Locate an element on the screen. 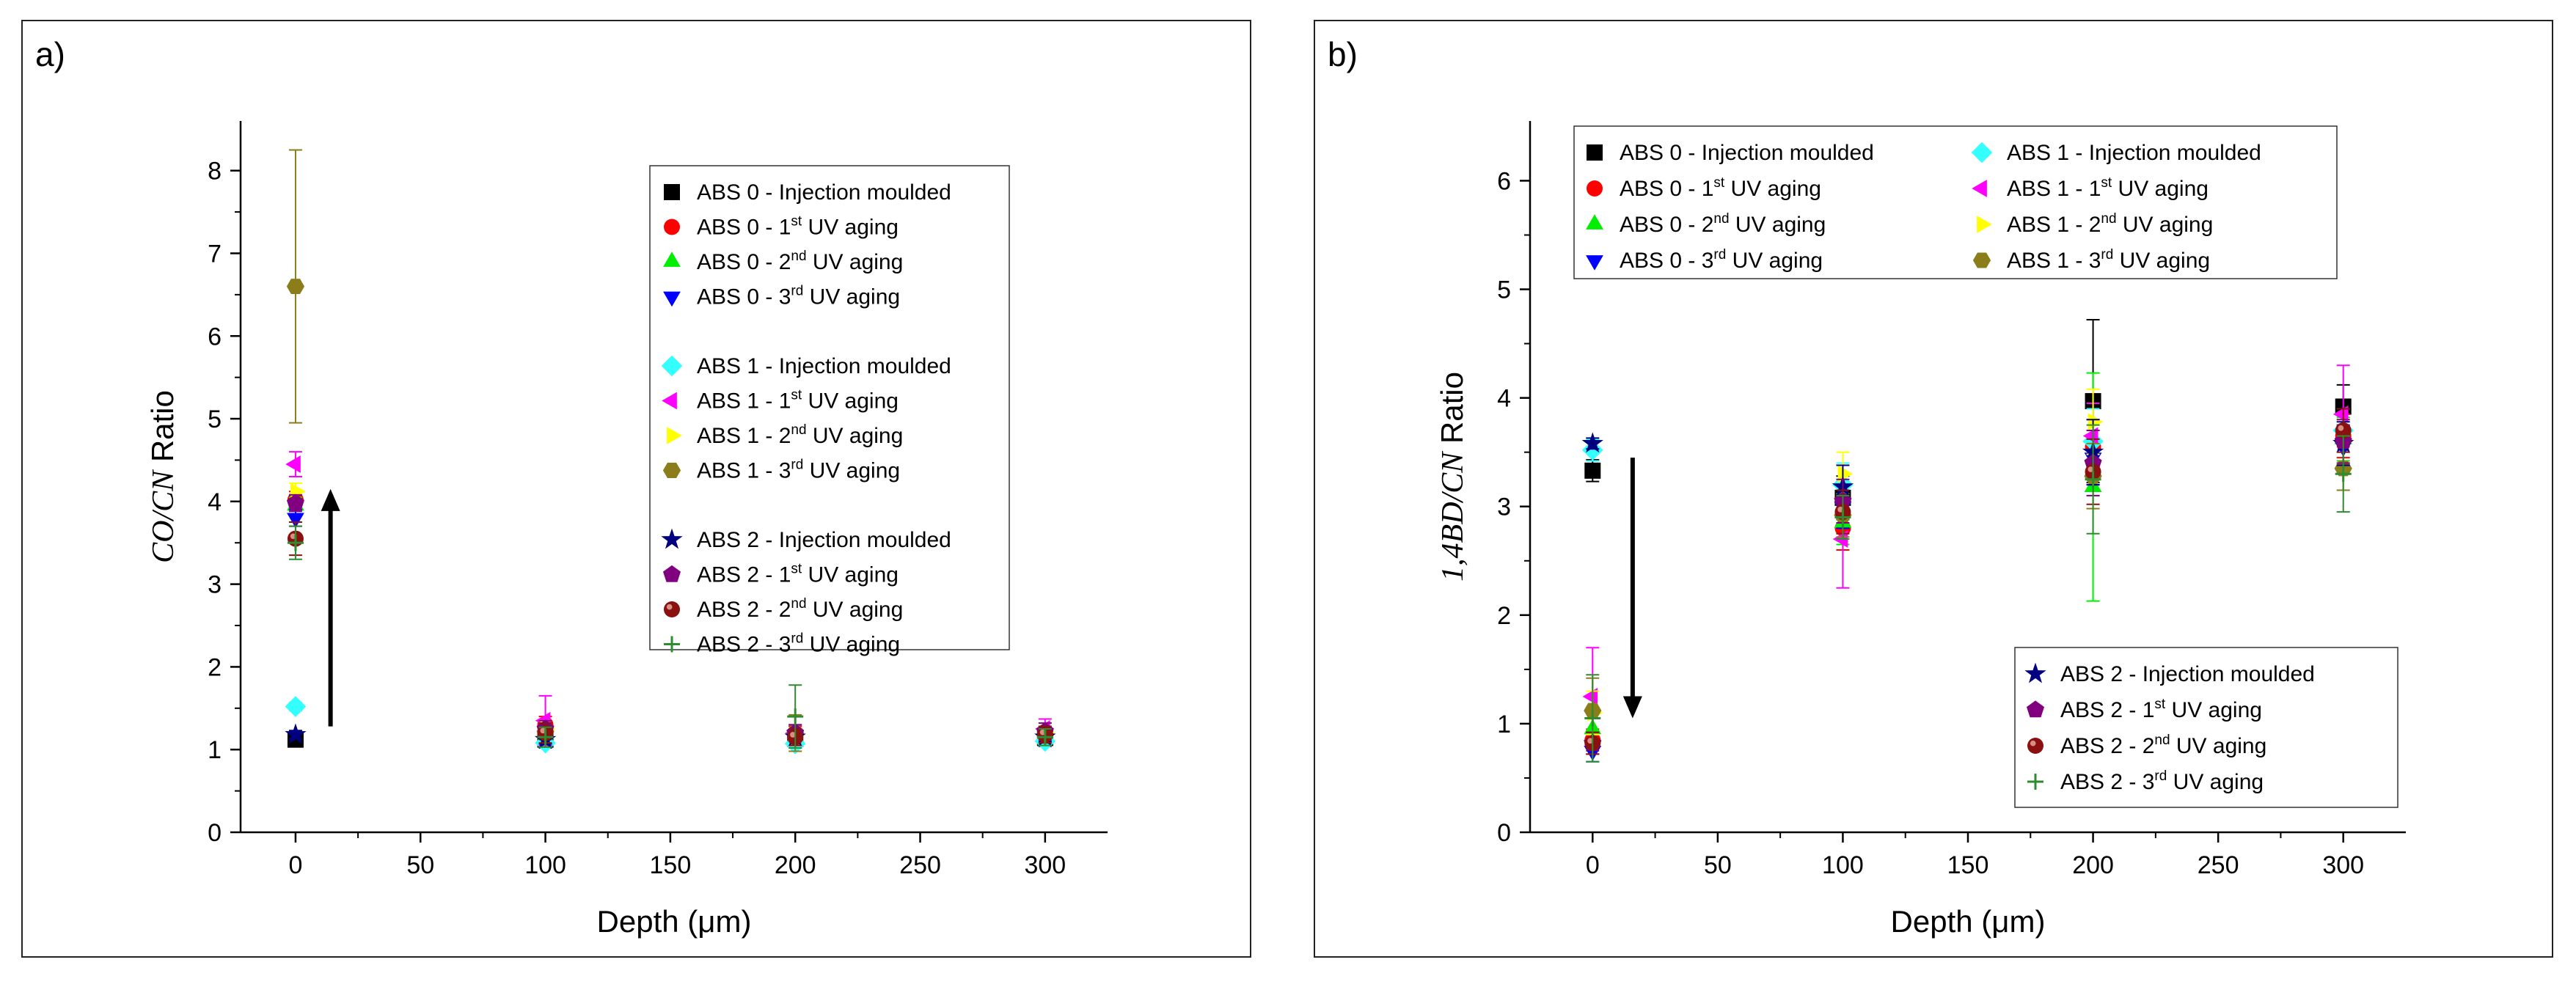 The image size is (2576, 998). legend-item: ABS 2 - 3rd UV aging is located at coordinates (2145, 781).